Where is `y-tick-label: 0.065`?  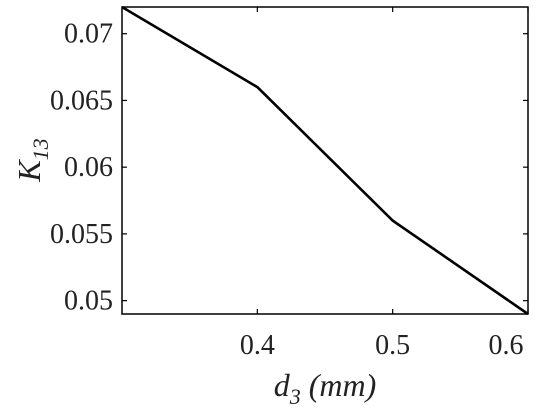
y-tick-label: 0.065 is located at coordinates (81, 100).